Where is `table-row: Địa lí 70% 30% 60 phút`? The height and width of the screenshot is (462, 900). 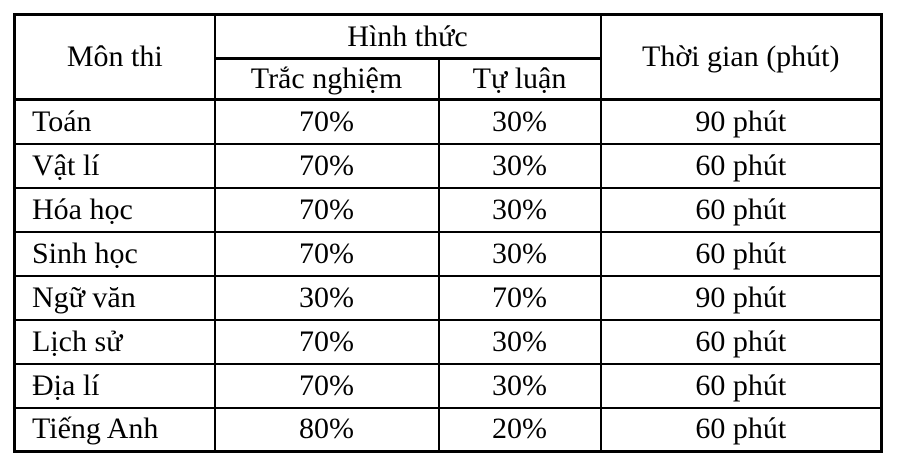 table-row: Địa lí 70% 30% 60 phút is located at coordinates (448, 385).